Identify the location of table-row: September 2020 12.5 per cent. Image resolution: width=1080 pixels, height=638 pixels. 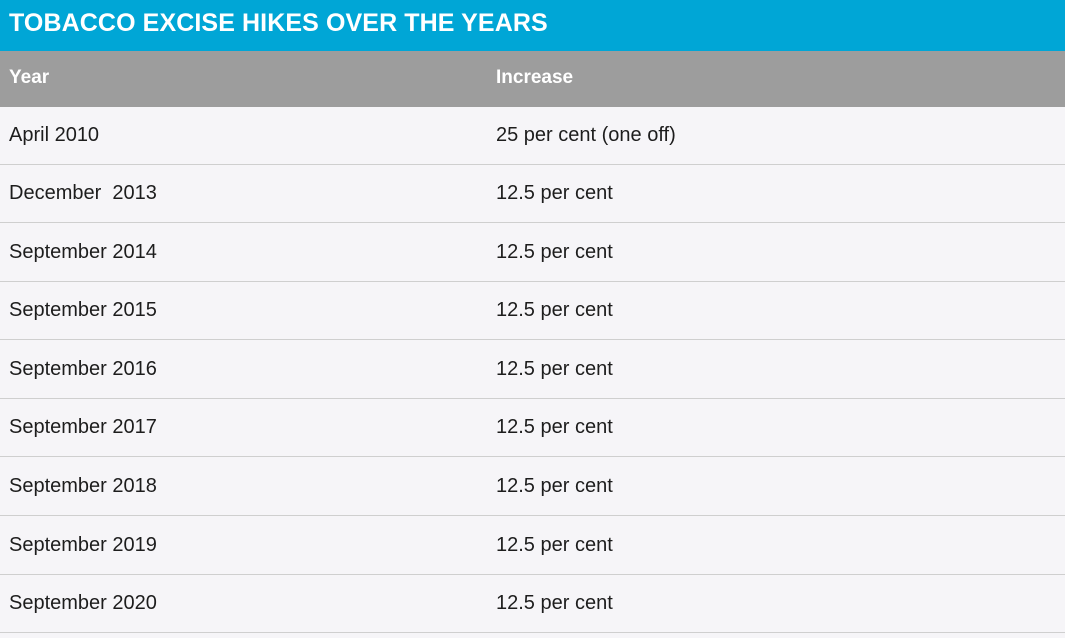
(532, 604).